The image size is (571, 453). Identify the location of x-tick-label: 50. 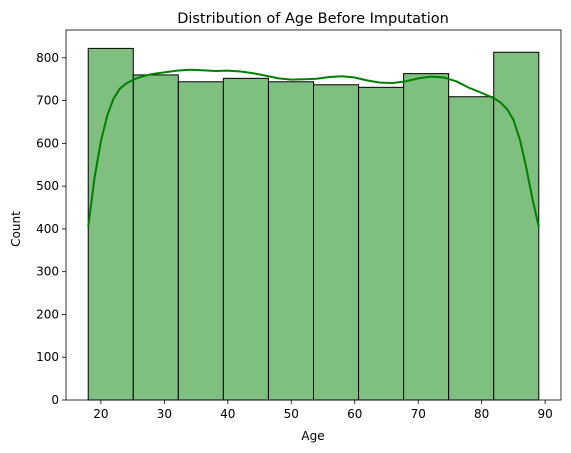
(291, 414).